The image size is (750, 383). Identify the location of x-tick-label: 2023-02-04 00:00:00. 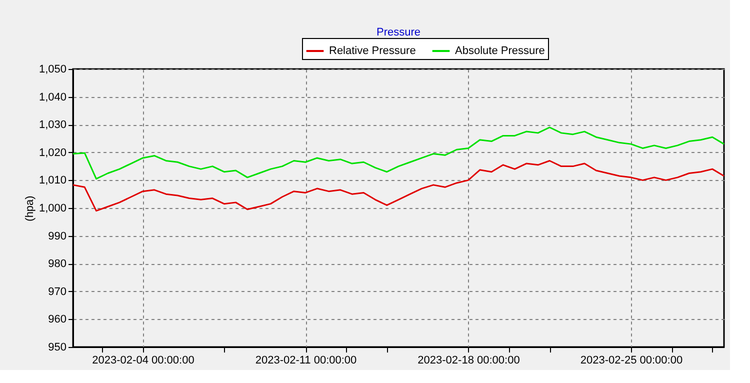
(143, 360).